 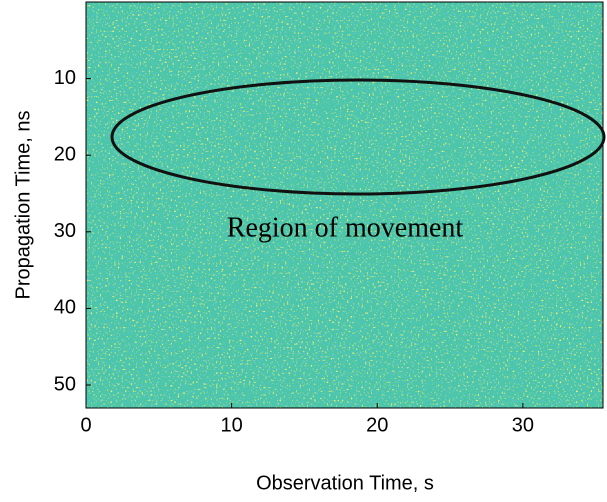 What do you see at coordinates (65, 154) in the screenshot?
I see `y-tick-label: 20` at bounding box center [65, 154].